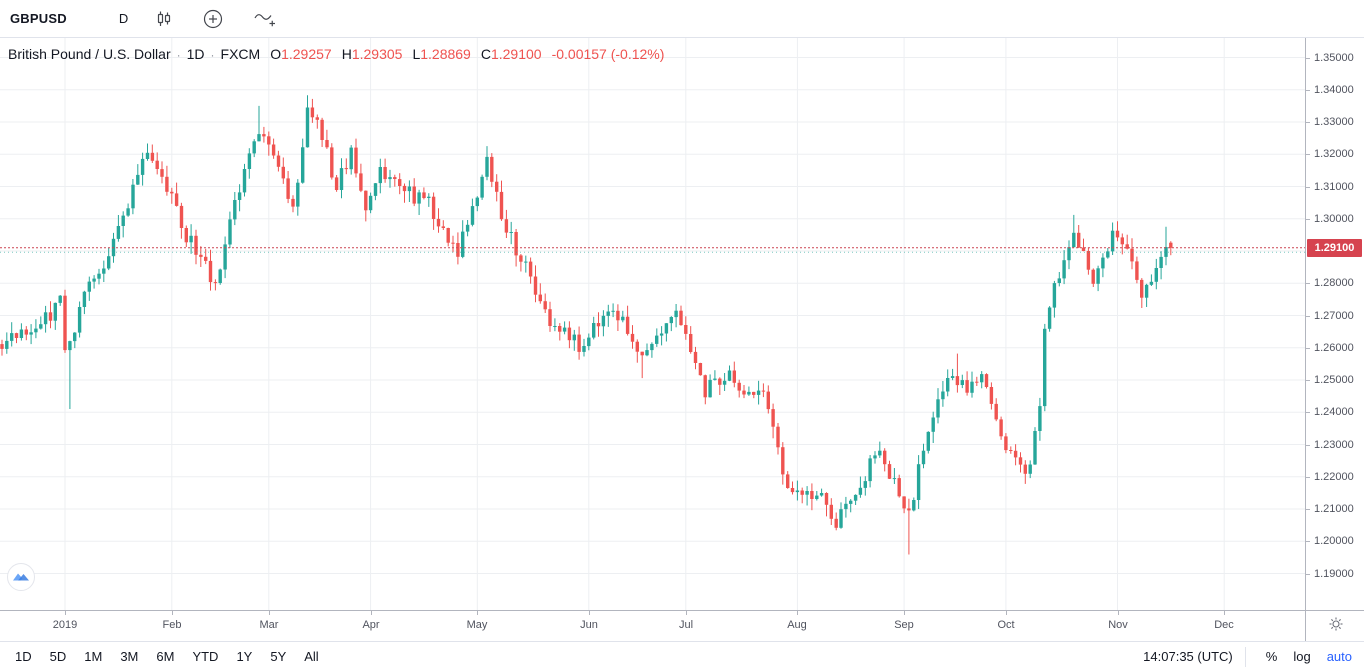  I want to click on price-tick-label: 1.28000, so click(1329, 283).